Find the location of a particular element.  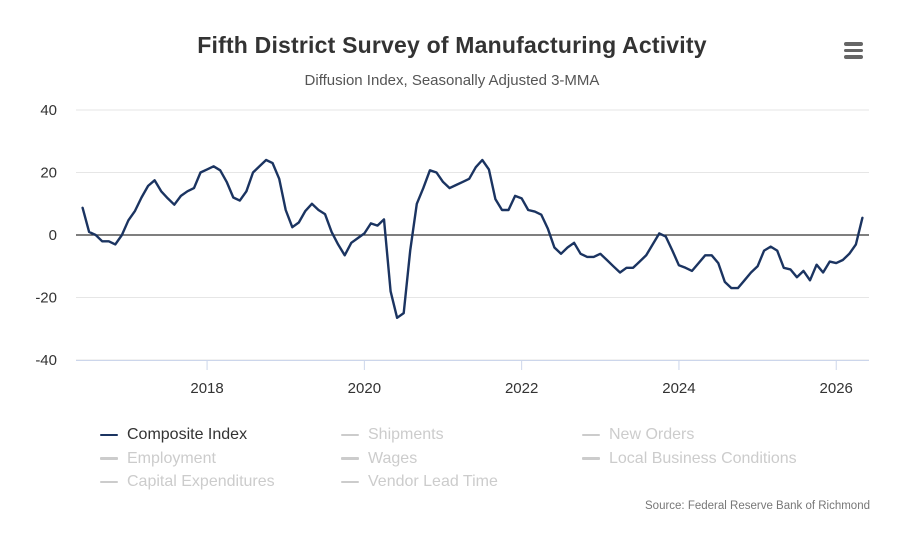

legend-item: Local Business Conditions is located at coordinates (689, 459).